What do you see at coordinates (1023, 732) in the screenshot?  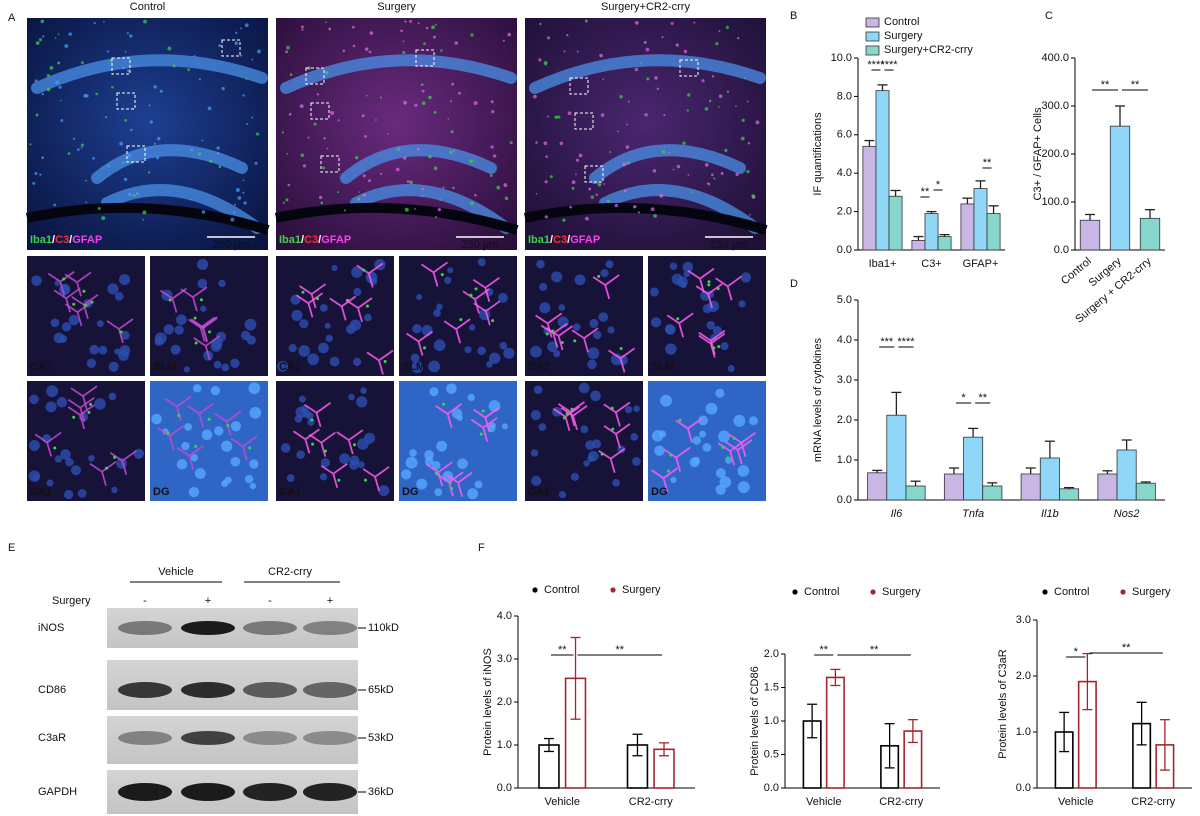 I see `y-tick-label: 1.0` at bounding box center [1023, 732].